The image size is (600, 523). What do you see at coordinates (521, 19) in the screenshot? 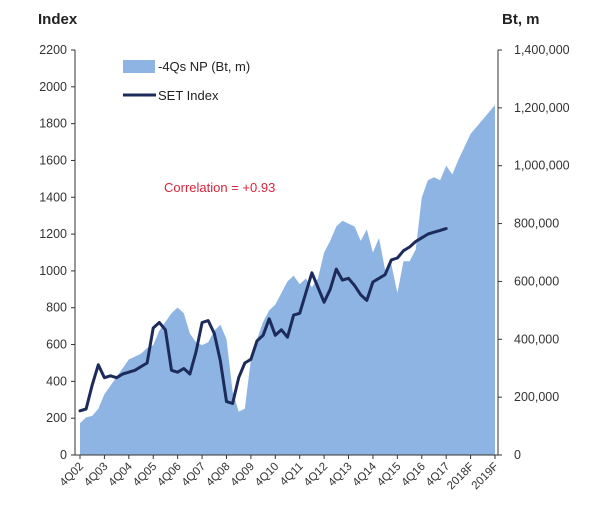
I see `right-axis-title: Bt, m` at bounding box center [521, 19].